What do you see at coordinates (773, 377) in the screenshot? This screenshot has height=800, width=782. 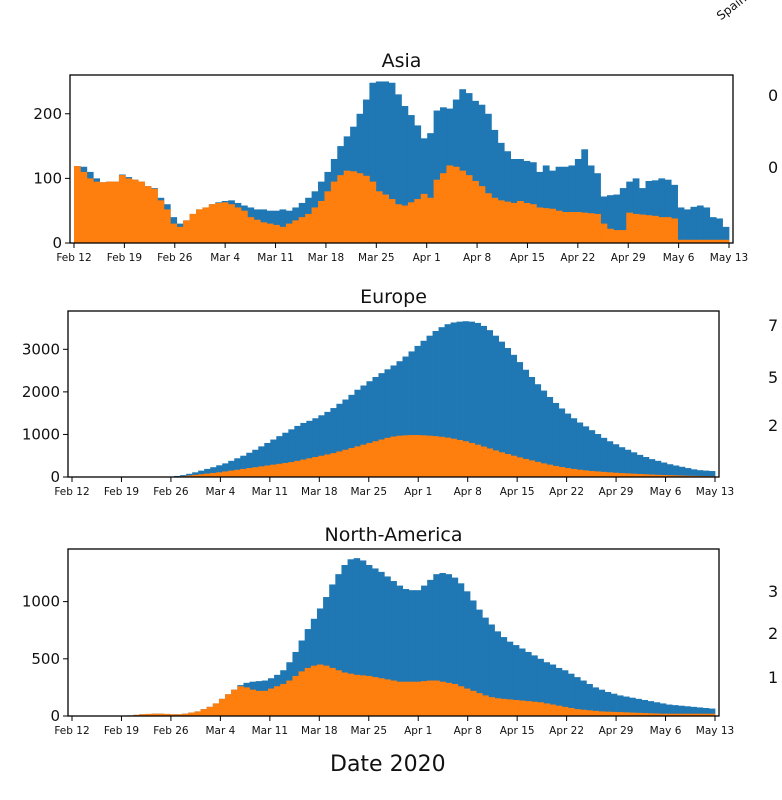 I see `edge-fragment: 5` at bounding box center [773, 377].